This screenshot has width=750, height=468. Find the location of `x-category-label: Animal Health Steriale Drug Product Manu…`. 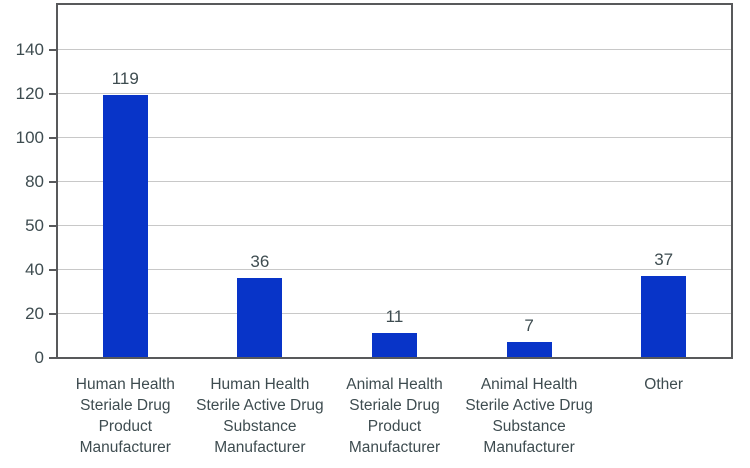

x-category-label: Animal Health Steriale Drug Product Manu… is located at coordinates (394, 416).